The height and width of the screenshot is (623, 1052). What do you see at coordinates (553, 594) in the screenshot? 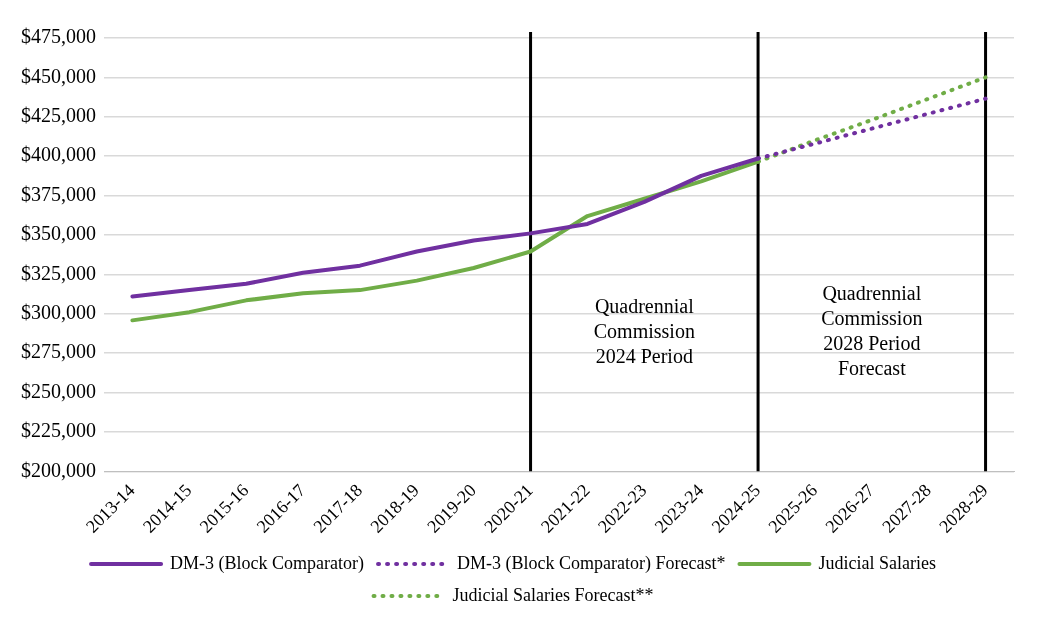
I see `legend-label: Judicial Salaries Forecast**` at bounding box center [553, 594].